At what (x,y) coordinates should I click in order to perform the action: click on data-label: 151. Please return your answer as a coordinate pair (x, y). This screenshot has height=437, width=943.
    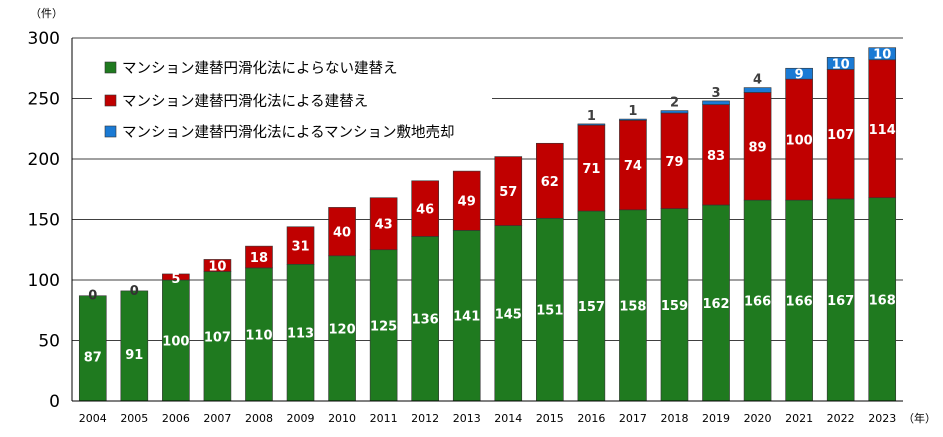
    Looking at the image, I should click on (549, 311).